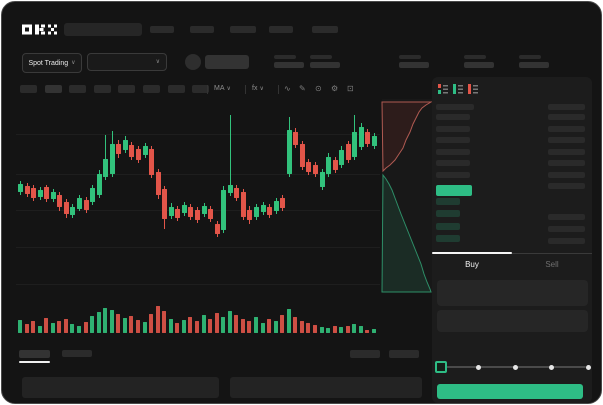  What do you see at coordinates (287, 88) in the screenshot?
I see `line-type-icon: ∿` at bounding box center [287, 88].